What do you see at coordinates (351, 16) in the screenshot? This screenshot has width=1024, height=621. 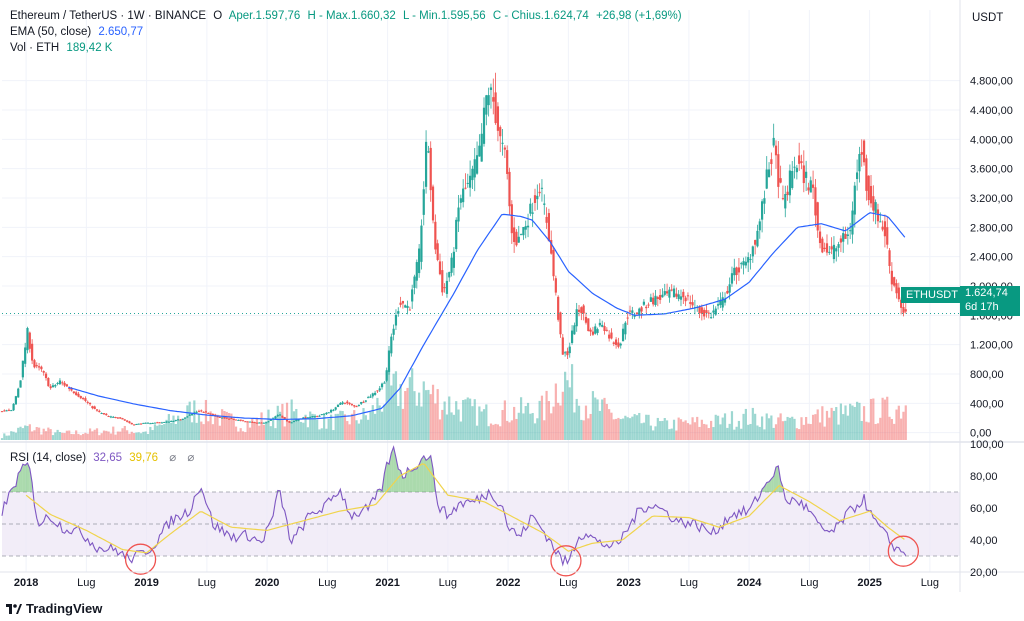 I see `high-value: H - Max.1.660,32` at bounding box center [351, 16].